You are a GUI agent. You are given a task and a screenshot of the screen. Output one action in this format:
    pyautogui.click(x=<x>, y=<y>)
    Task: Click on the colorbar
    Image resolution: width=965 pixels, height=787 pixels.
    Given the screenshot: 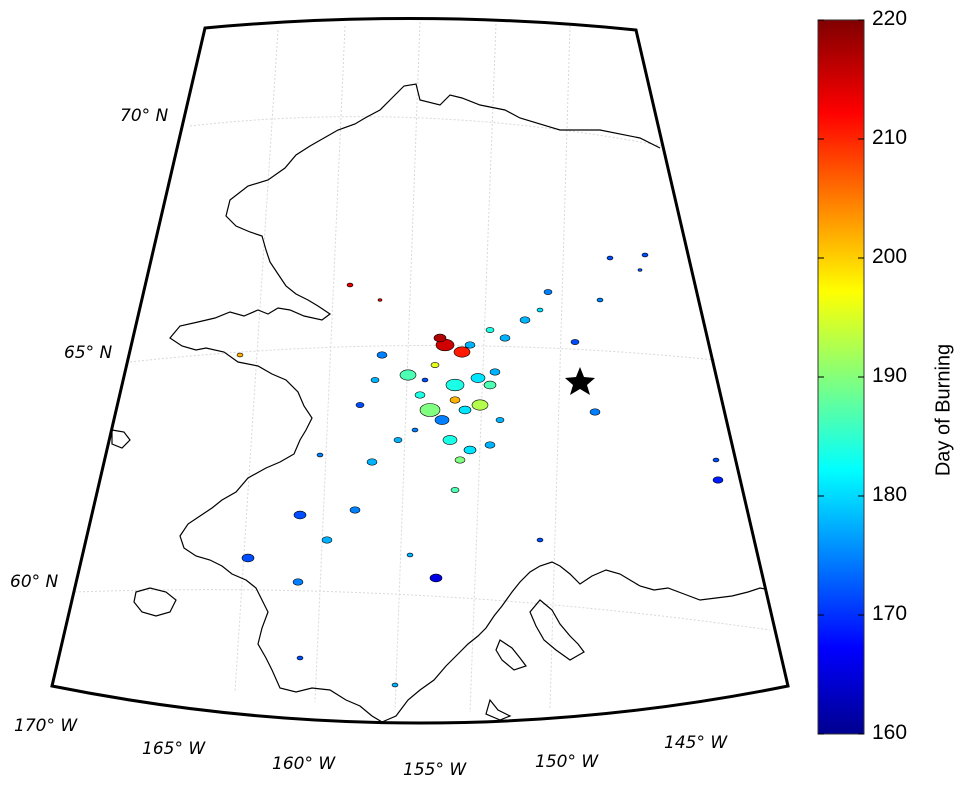 What is the action you would take?
    pyautogui.click(x=841, y=377)
    